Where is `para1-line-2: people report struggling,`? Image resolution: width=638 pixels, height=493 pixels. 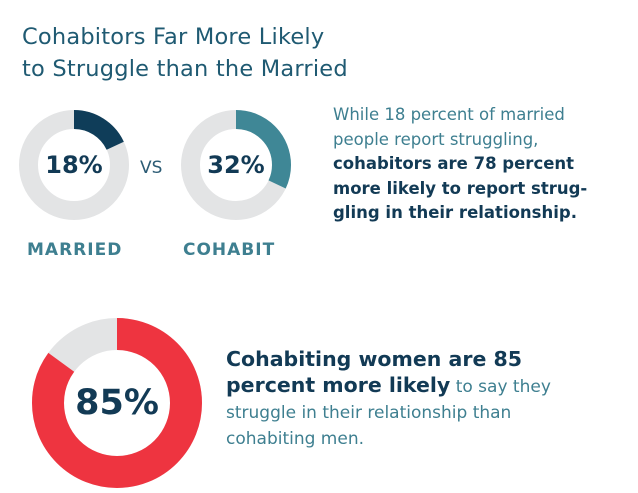 para1-line-2: people report struggling, is located at coordinates (436, 139).